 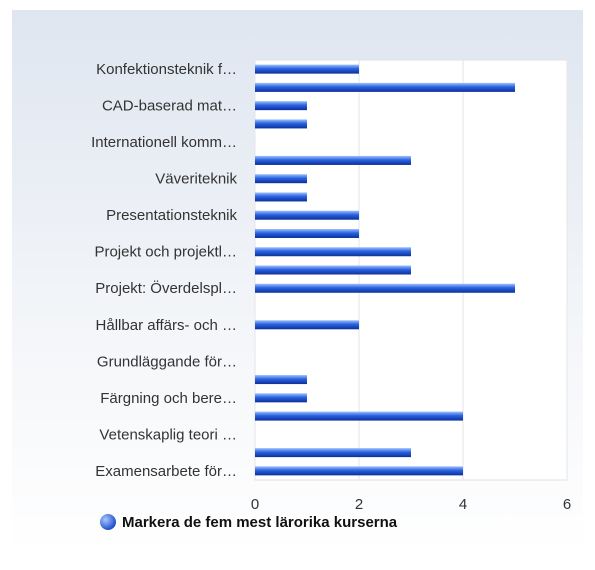 What do you see at coordinates (255, 504) in the screenshot?
I see `x-tick-label: 0` at bounding box center [255, 504].